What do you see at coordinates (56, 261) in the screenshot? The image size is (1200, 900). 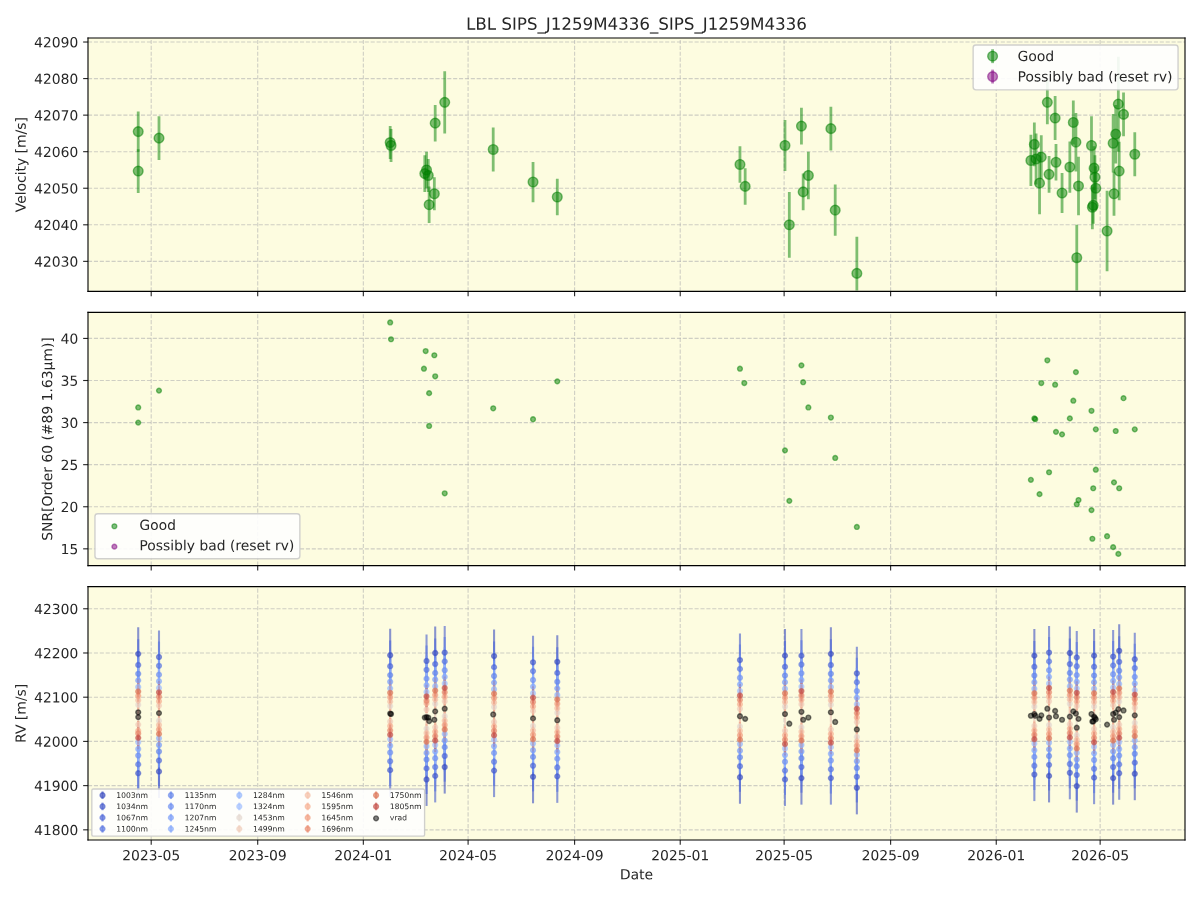 I see `y-tick-label: 42030` at bounding box center [56, 261].